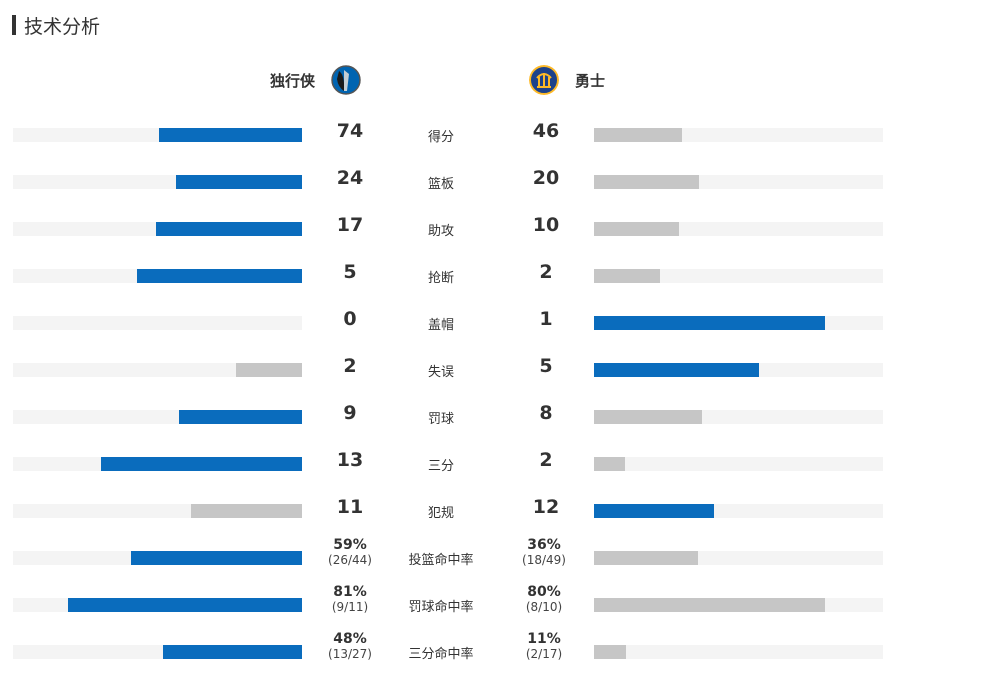 The image size is (983, 689). What do you see at coordinates (440, 231) in the screenshot?
I see `stat-label: 助攻` at bounding box center [440, 231].